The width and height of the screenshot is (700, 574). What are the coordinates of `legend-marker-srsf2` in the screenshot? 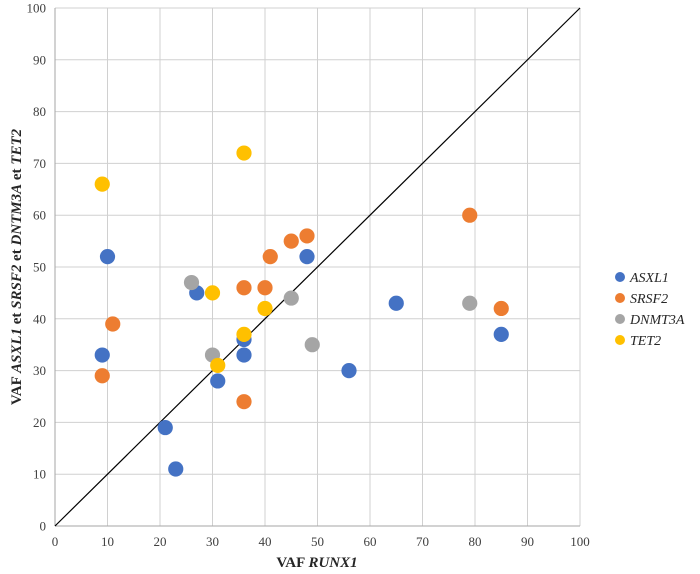 It's located at (620, 298).